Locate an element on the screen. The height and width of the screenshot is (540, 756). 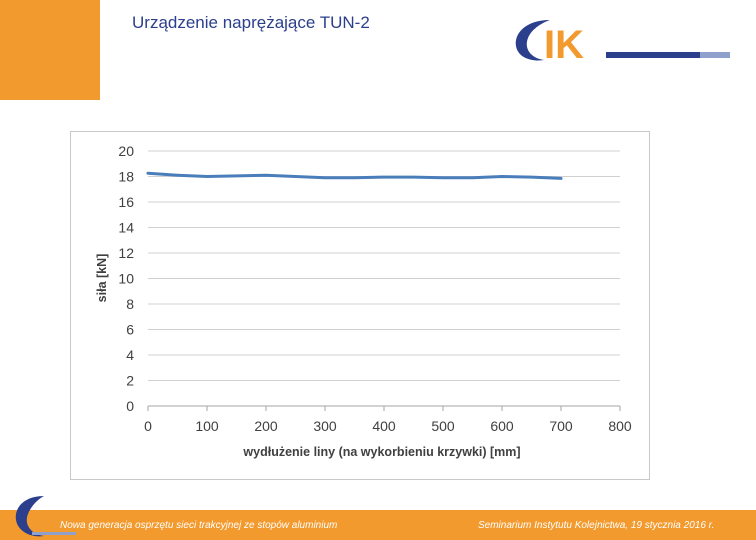
series-layer is located at coordinates (354, 175).